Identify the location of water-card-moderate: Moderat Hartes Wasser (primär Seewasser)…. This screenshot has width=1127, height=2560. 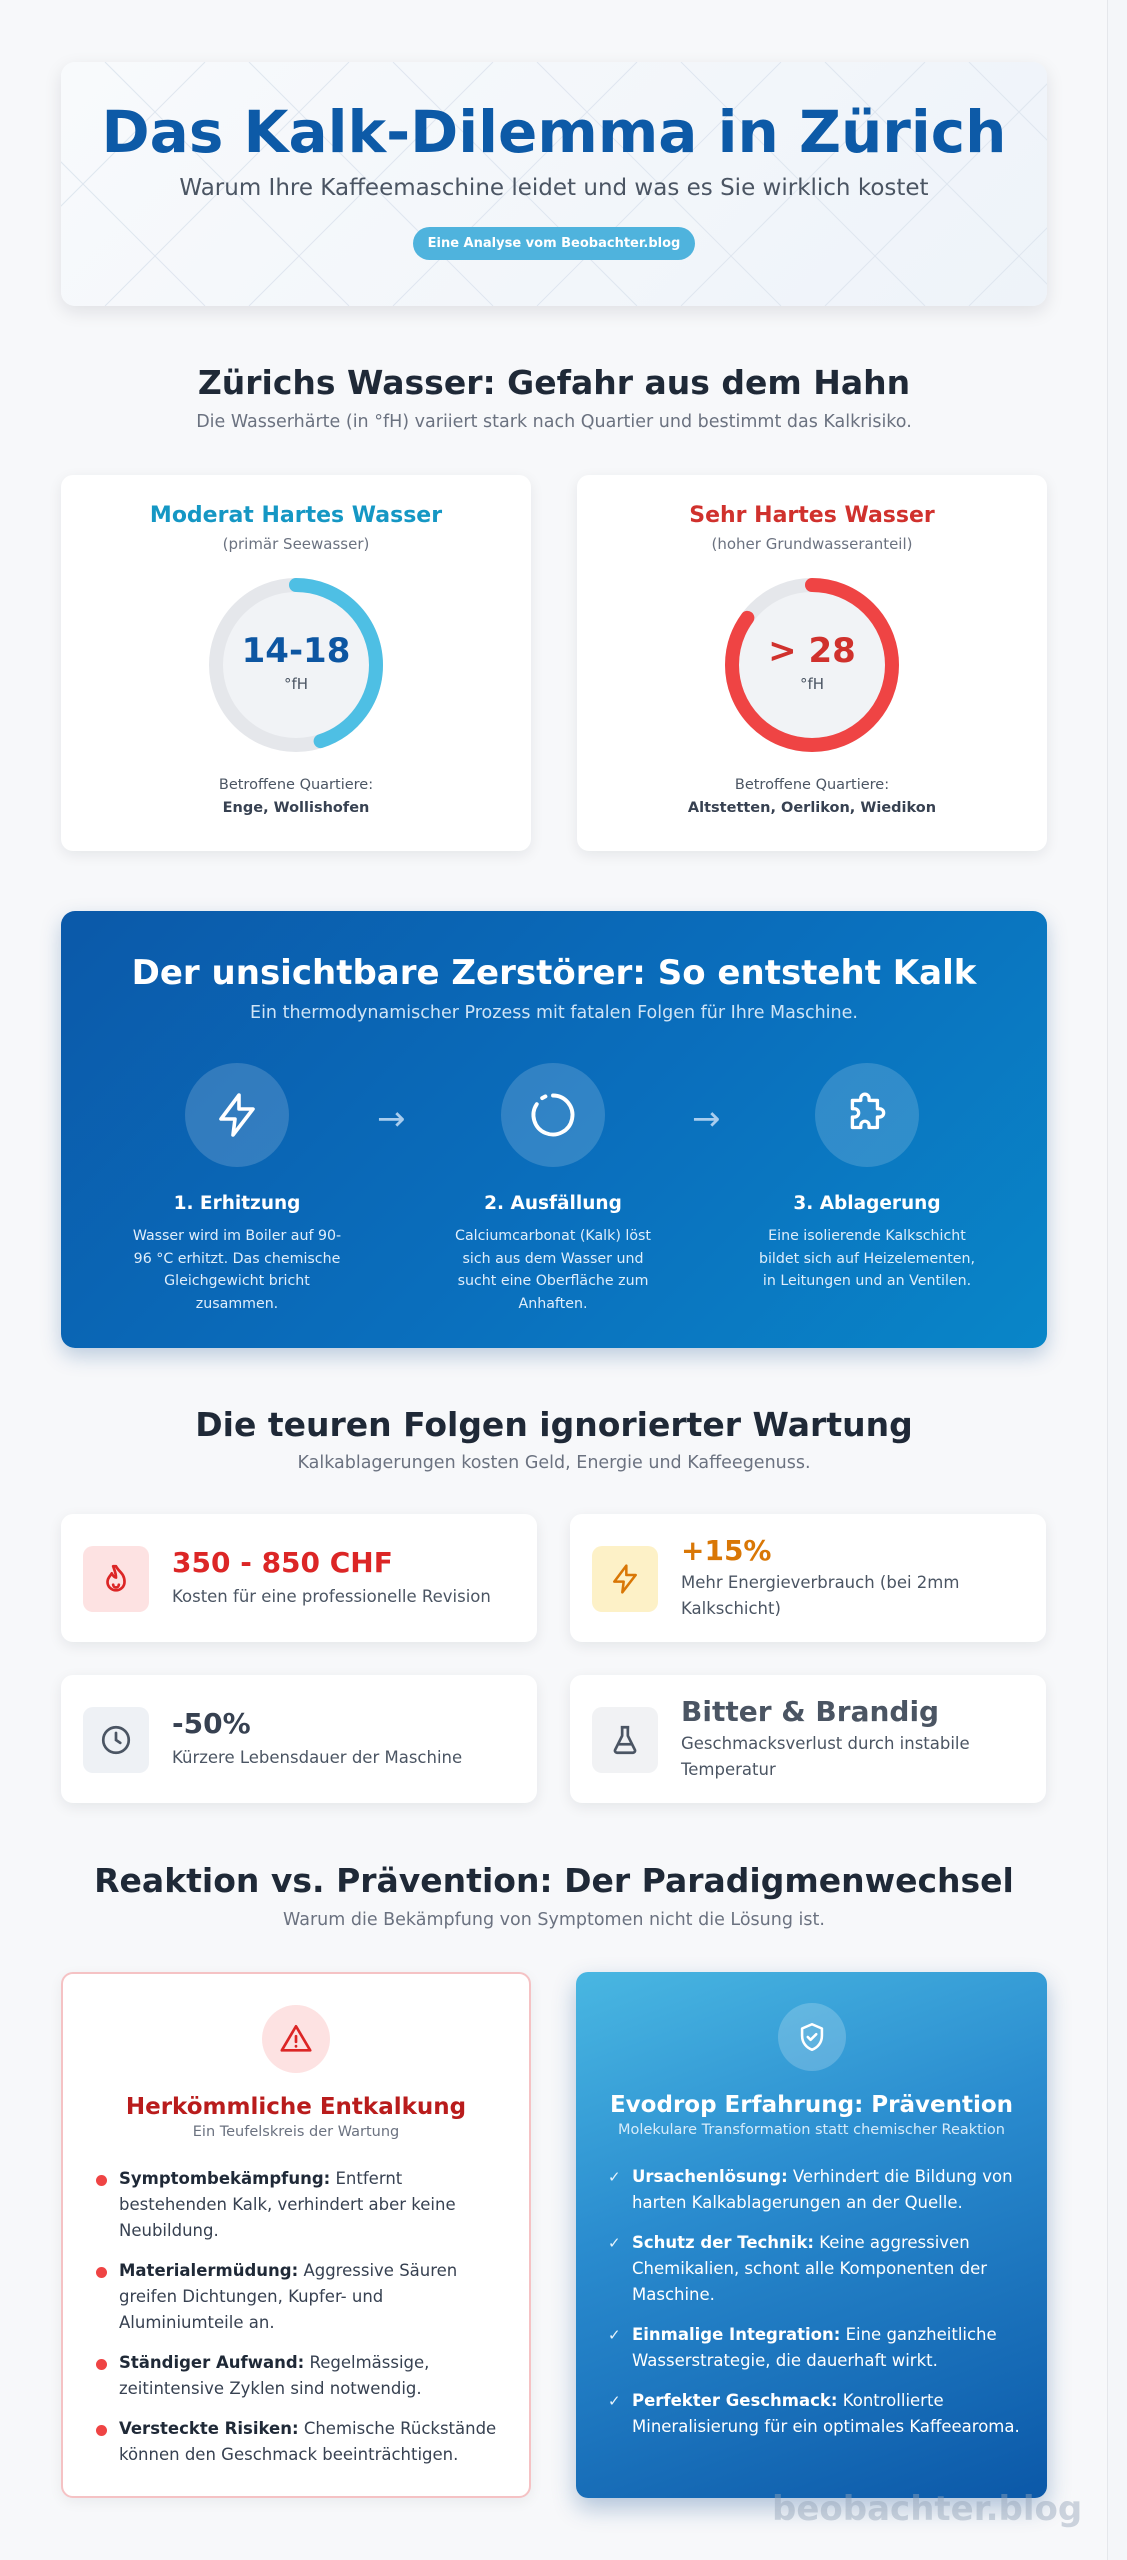
(296, 663).